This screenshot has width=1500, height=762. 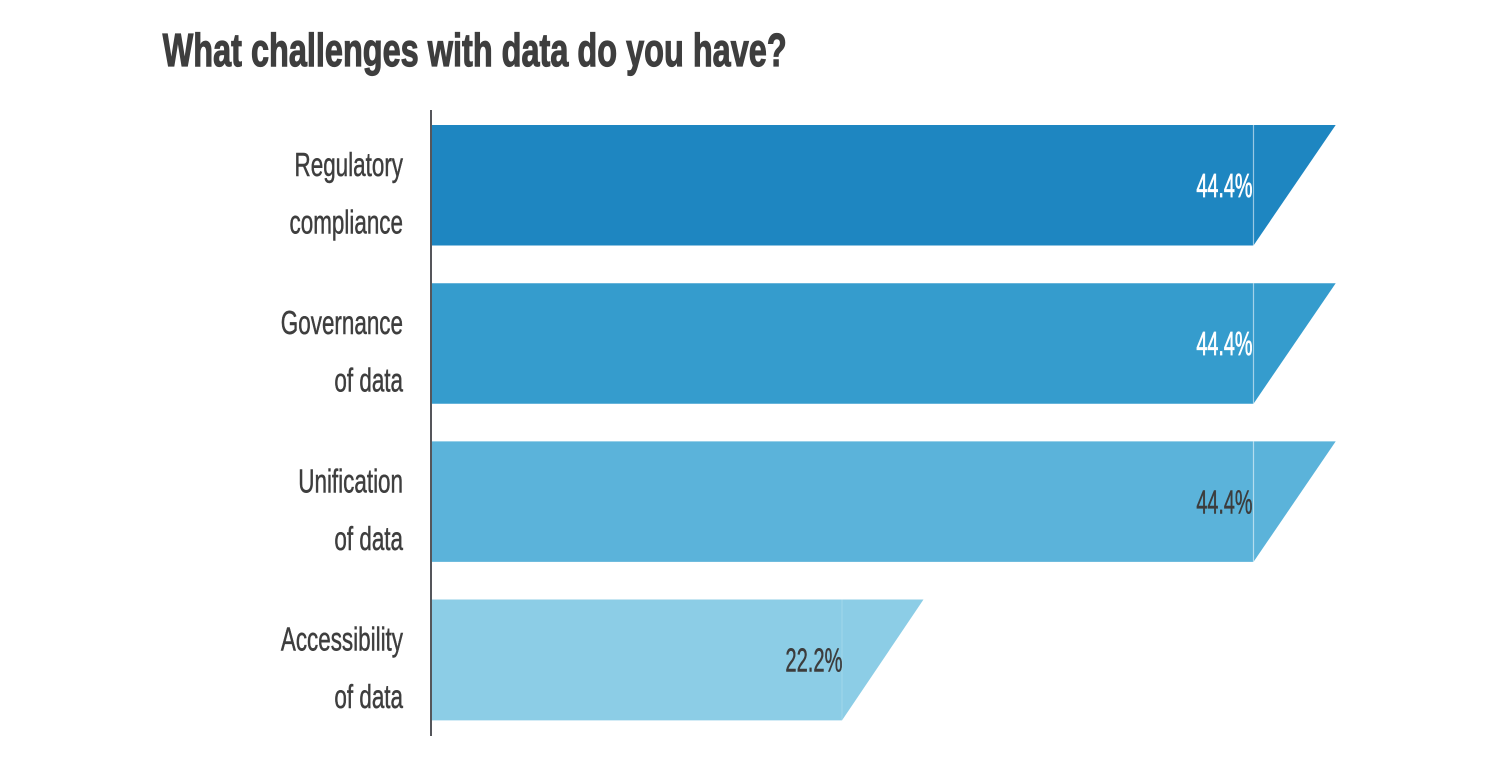 I want to click on svg-text:What challenges with data do y: What challenges with data do you have?, so click(x=475, y=51).